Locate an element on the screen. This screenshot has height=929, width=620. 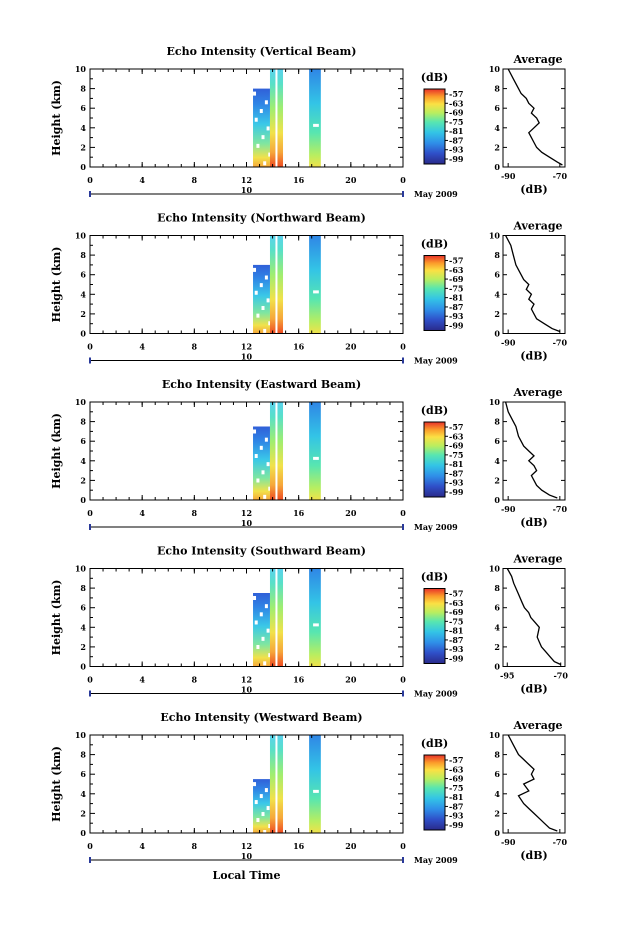
echo-segment is located at coordinates (315, 284).